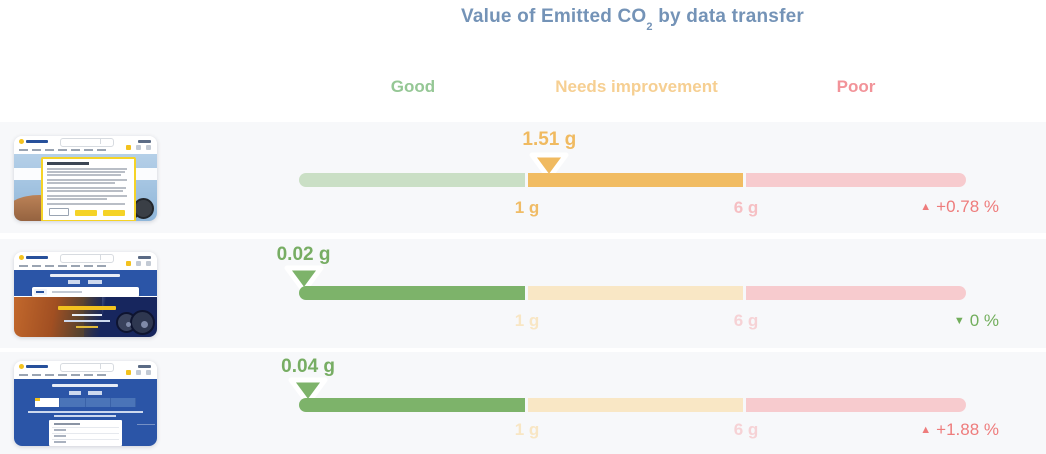 This screenshot has height=454, width=1046. What do you see at coordinates (959, 206) in the screenshot?
I see `change-percent: ▲ +0.78 %` at bounding box center [959, 206].